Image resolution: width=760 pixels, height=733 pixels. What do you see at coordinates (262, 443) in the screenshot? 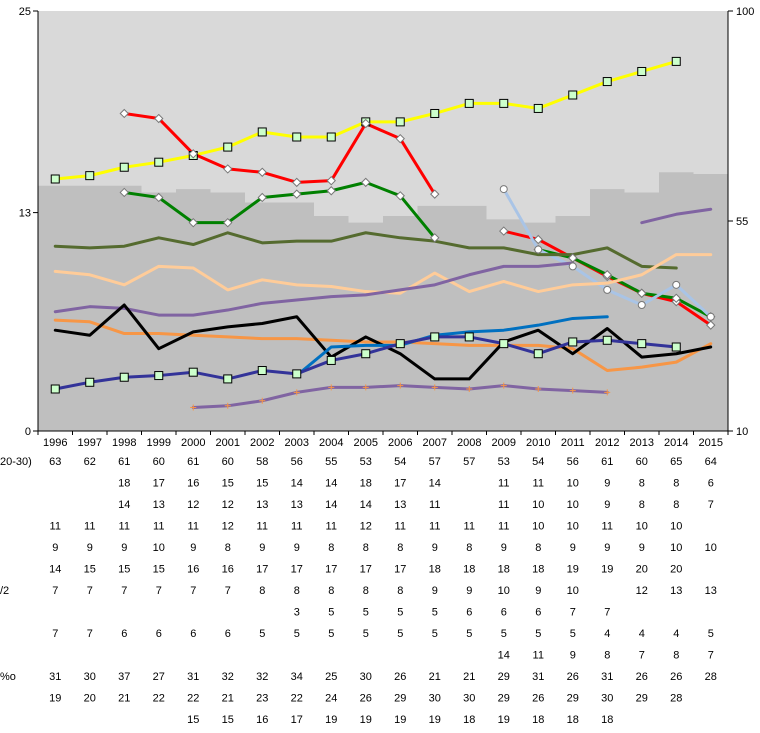
I see `x-tick-label: 2002` at bounding box center [262, 443].